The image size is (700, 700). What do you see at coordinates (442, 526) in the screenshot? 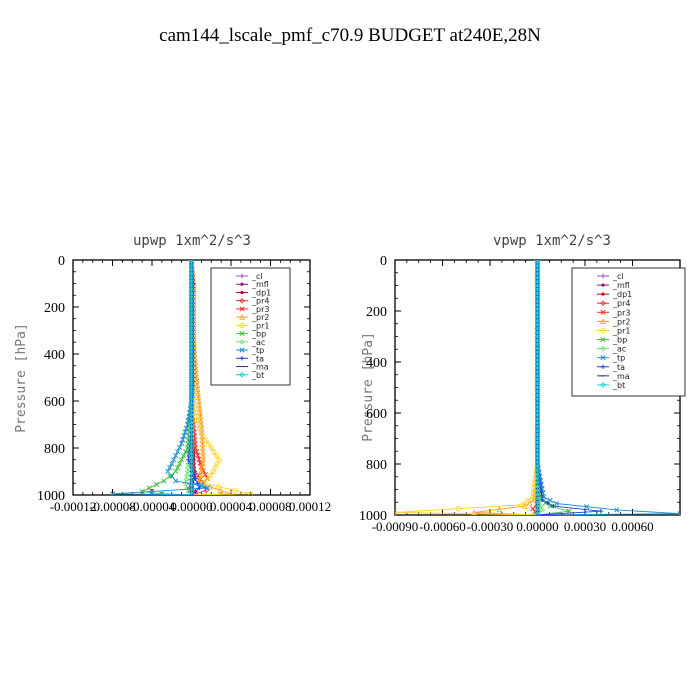
I see `x-tick-label: -0.00060` at bounding box center [442, 526].